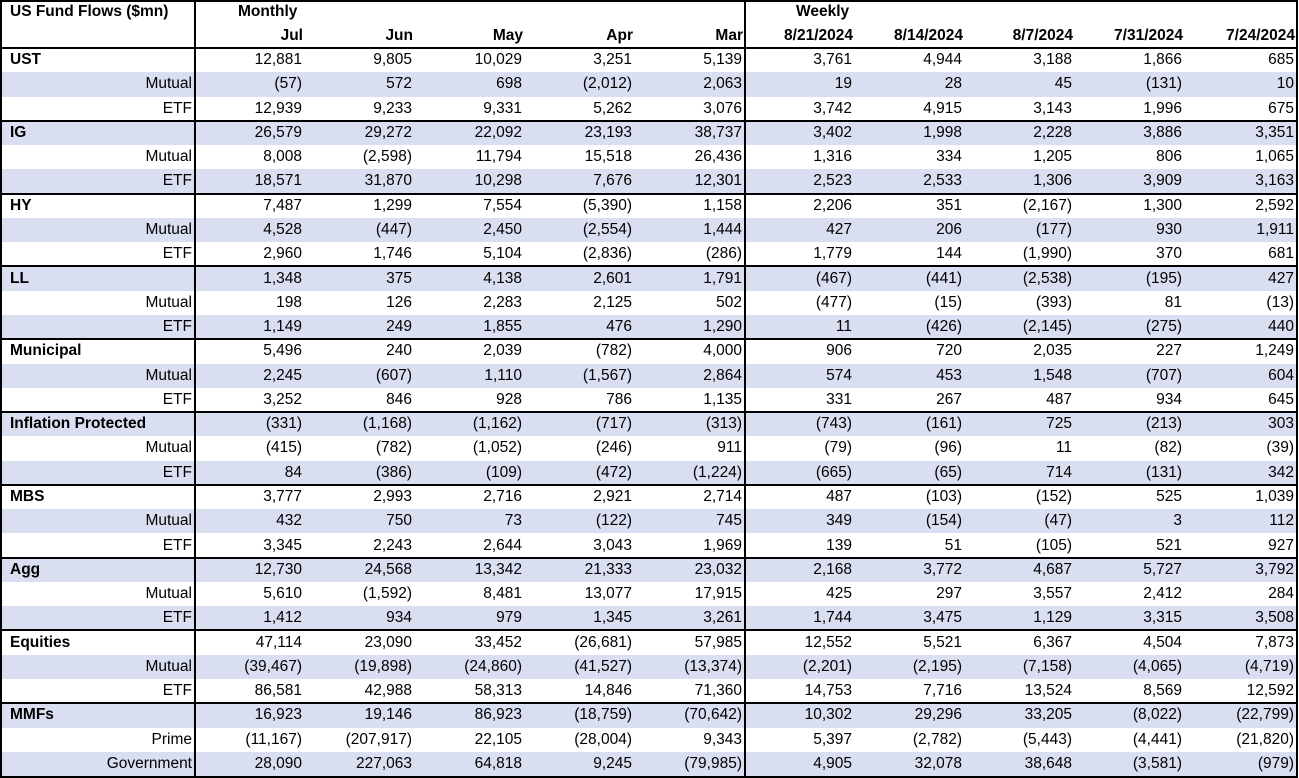 This screenshot has height=778, width=1299. I want to click on value-cell: 3,475, so click(942, 618).